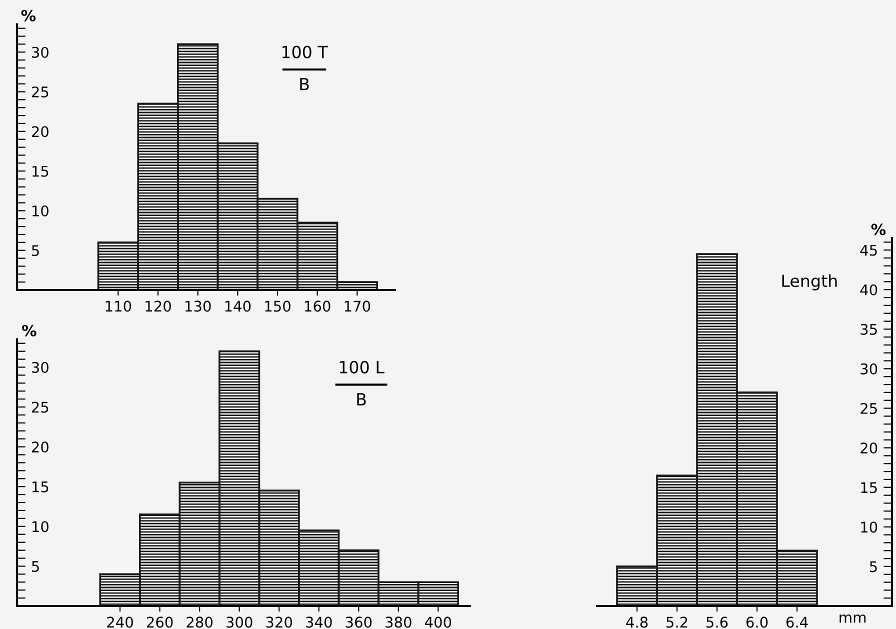 The height and width of the screenshot is (629, 896). What do you see at coordinates (362, 367) in the screenshot?
I see `annotation: 100 L` at bounding box center [362, 367].